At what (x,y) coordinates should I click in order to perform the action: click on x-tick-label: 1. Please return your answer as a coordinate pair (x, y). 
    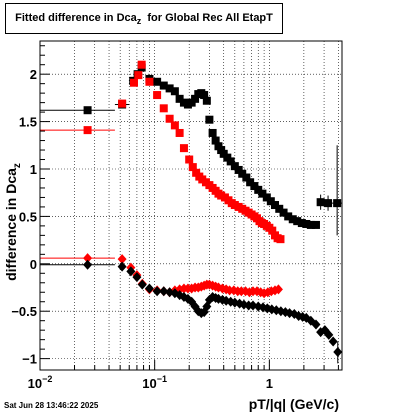
    Looking at the image, I should click on (269, 383).